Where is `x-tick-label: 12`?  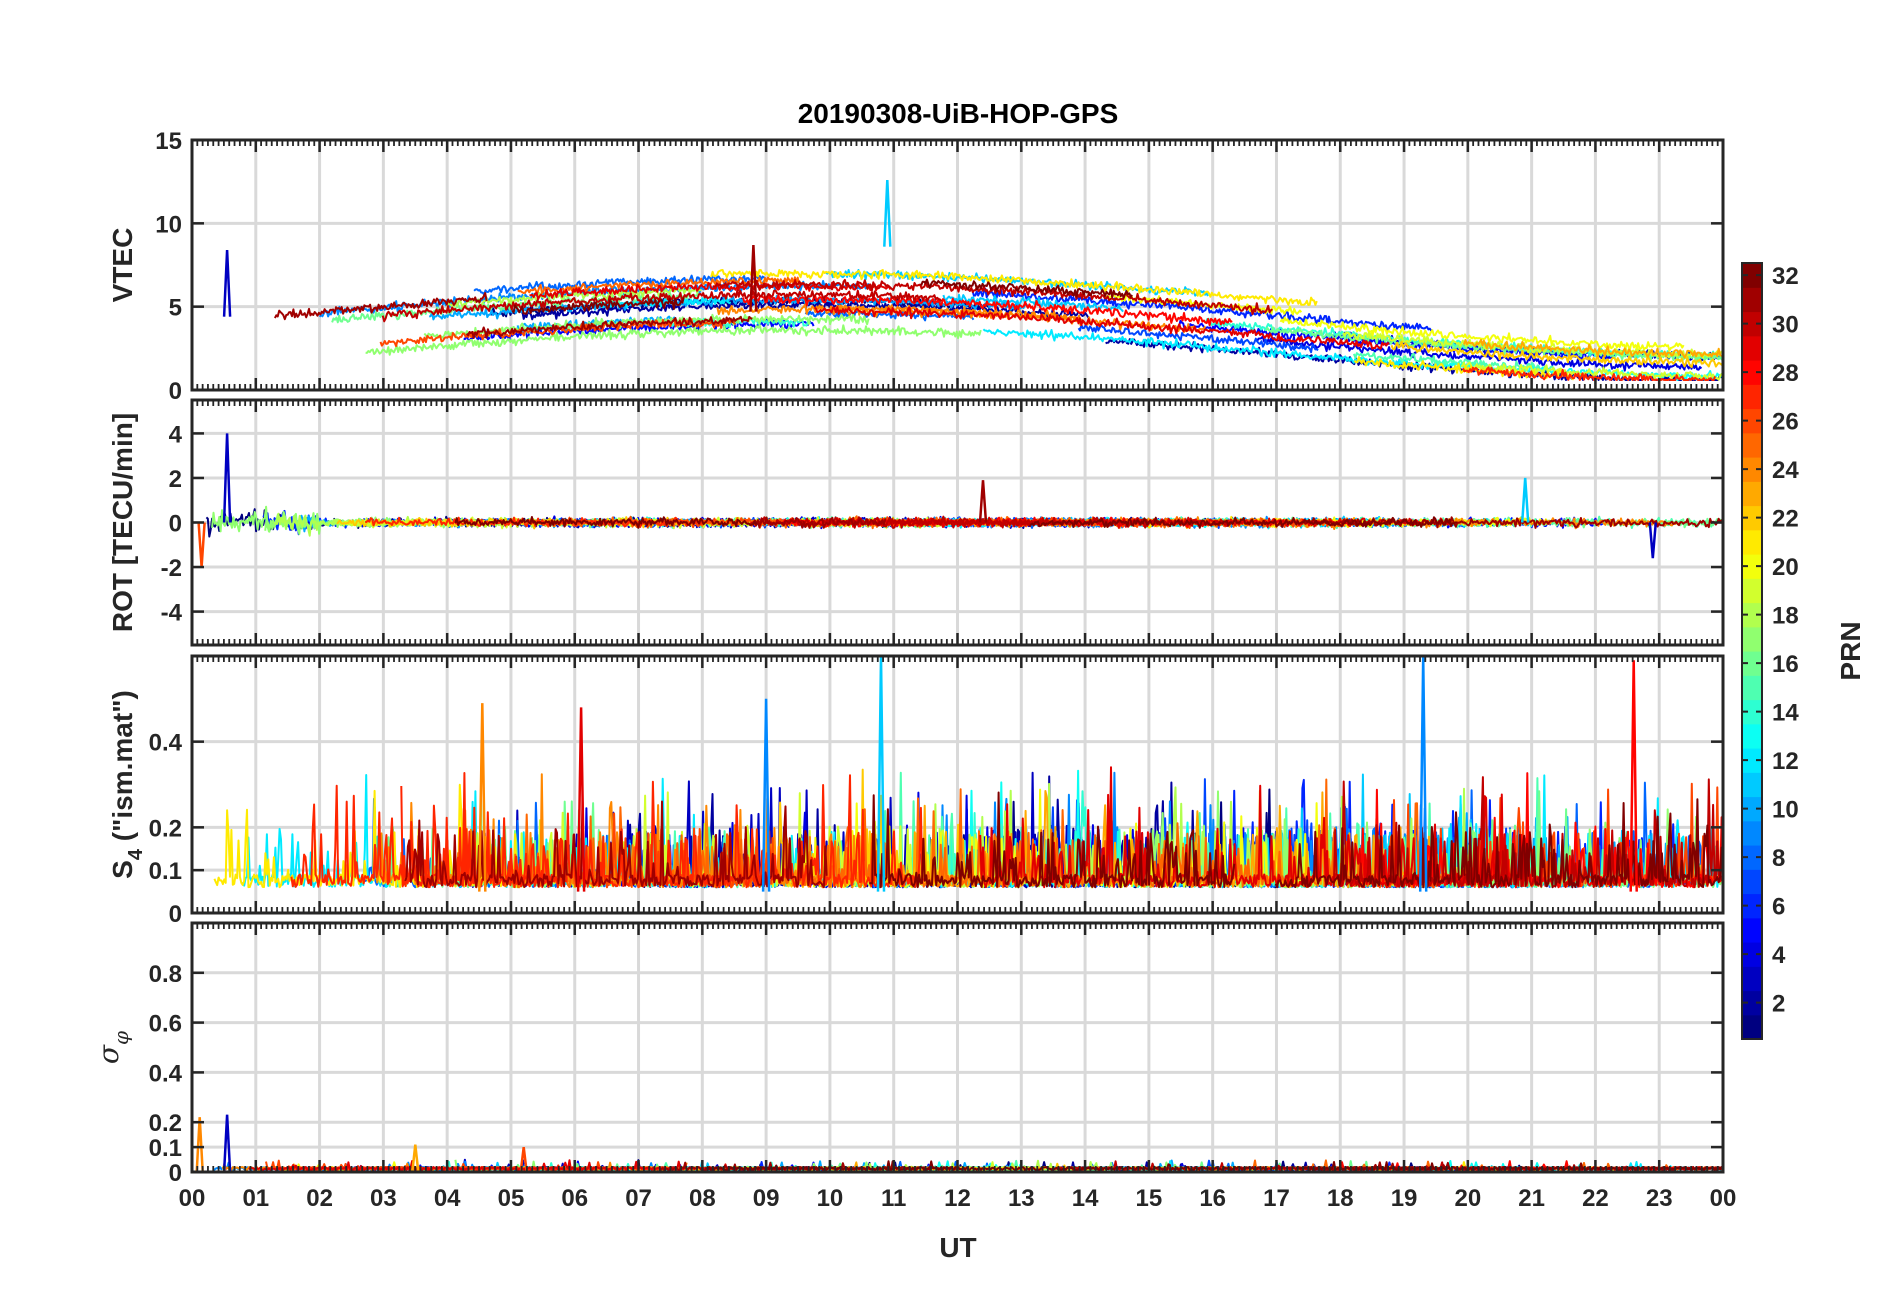
x-tick-label: 12 is located at coordinates (957, 1198).